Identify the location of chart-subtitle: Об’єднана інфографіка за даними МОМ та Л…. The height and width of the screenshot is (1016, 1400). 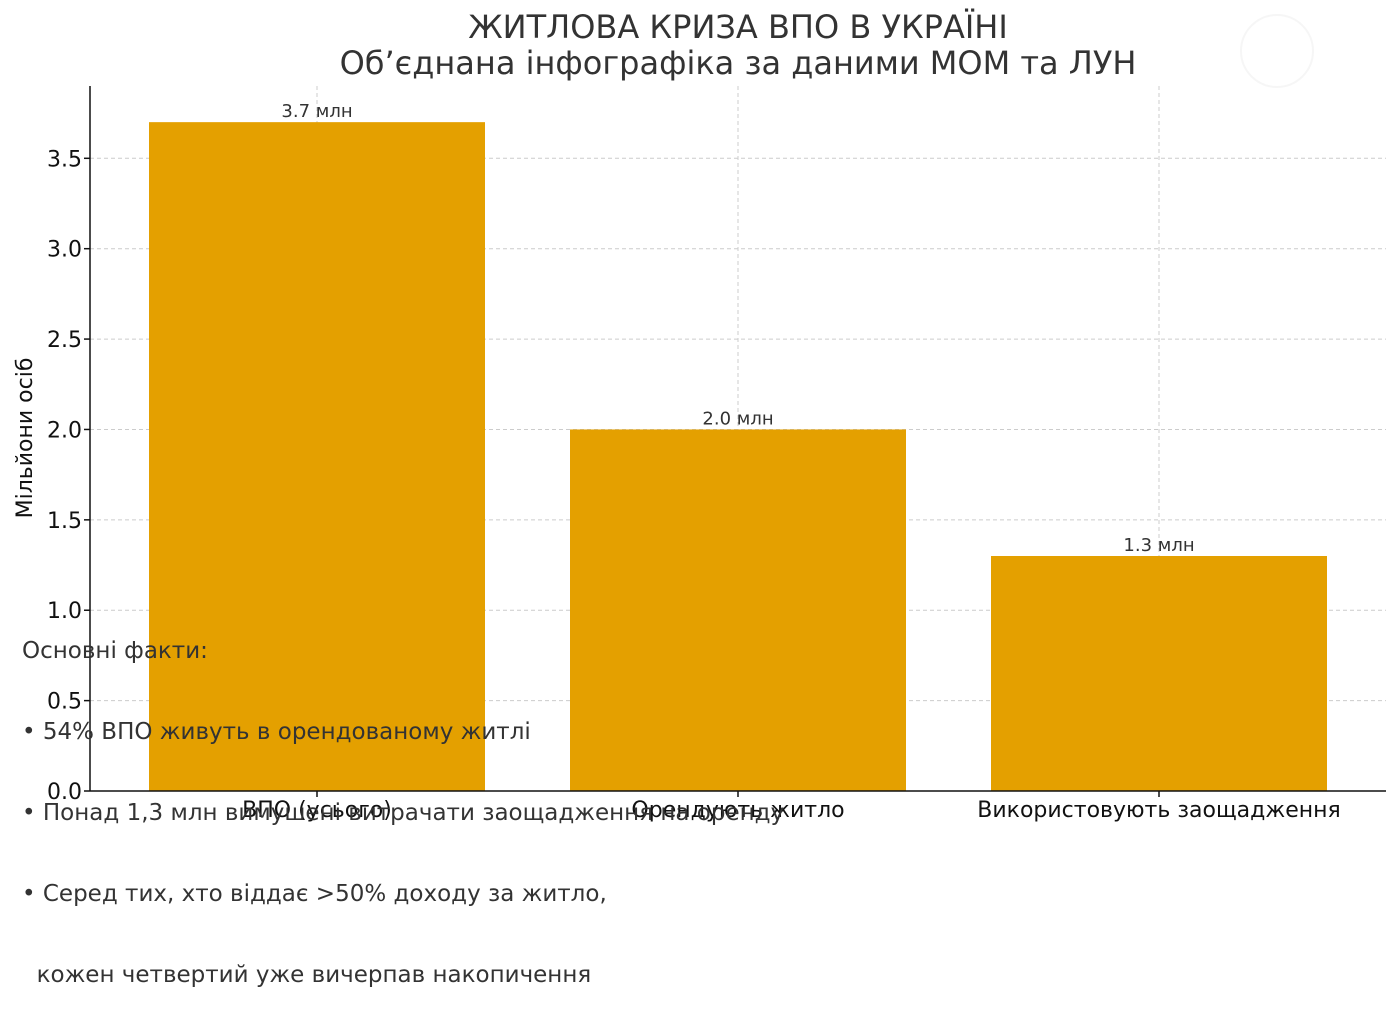
(738, 63).